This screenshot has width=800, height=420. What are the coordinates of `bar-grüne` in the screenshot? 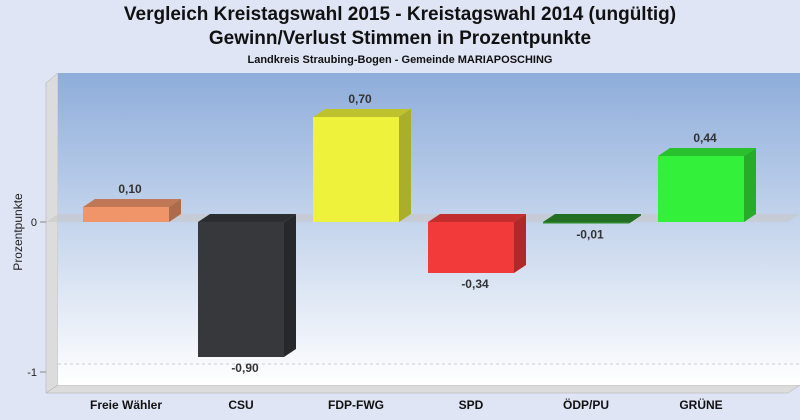 It's located at (701, 189).